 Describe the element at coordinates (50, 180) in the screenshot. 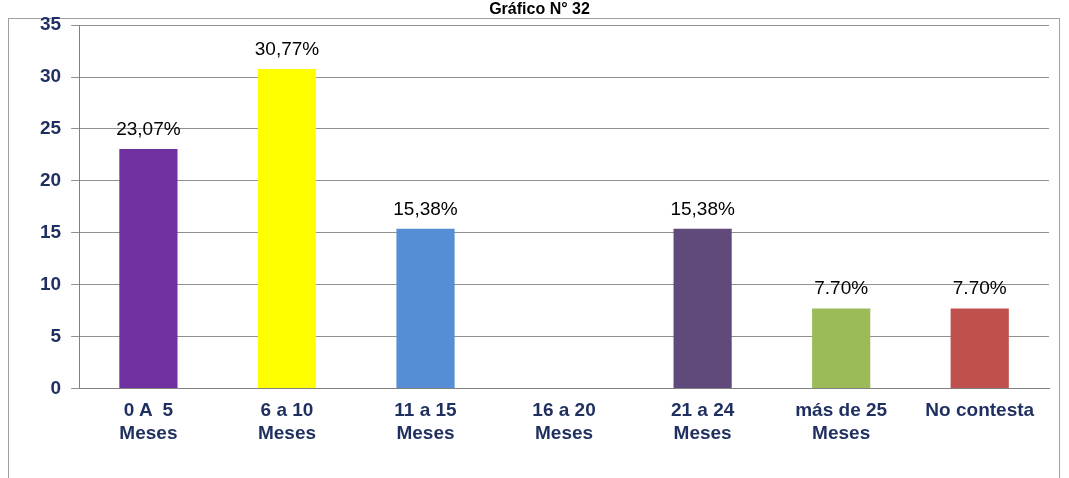

I see `y-tick-label: 20` at that location.